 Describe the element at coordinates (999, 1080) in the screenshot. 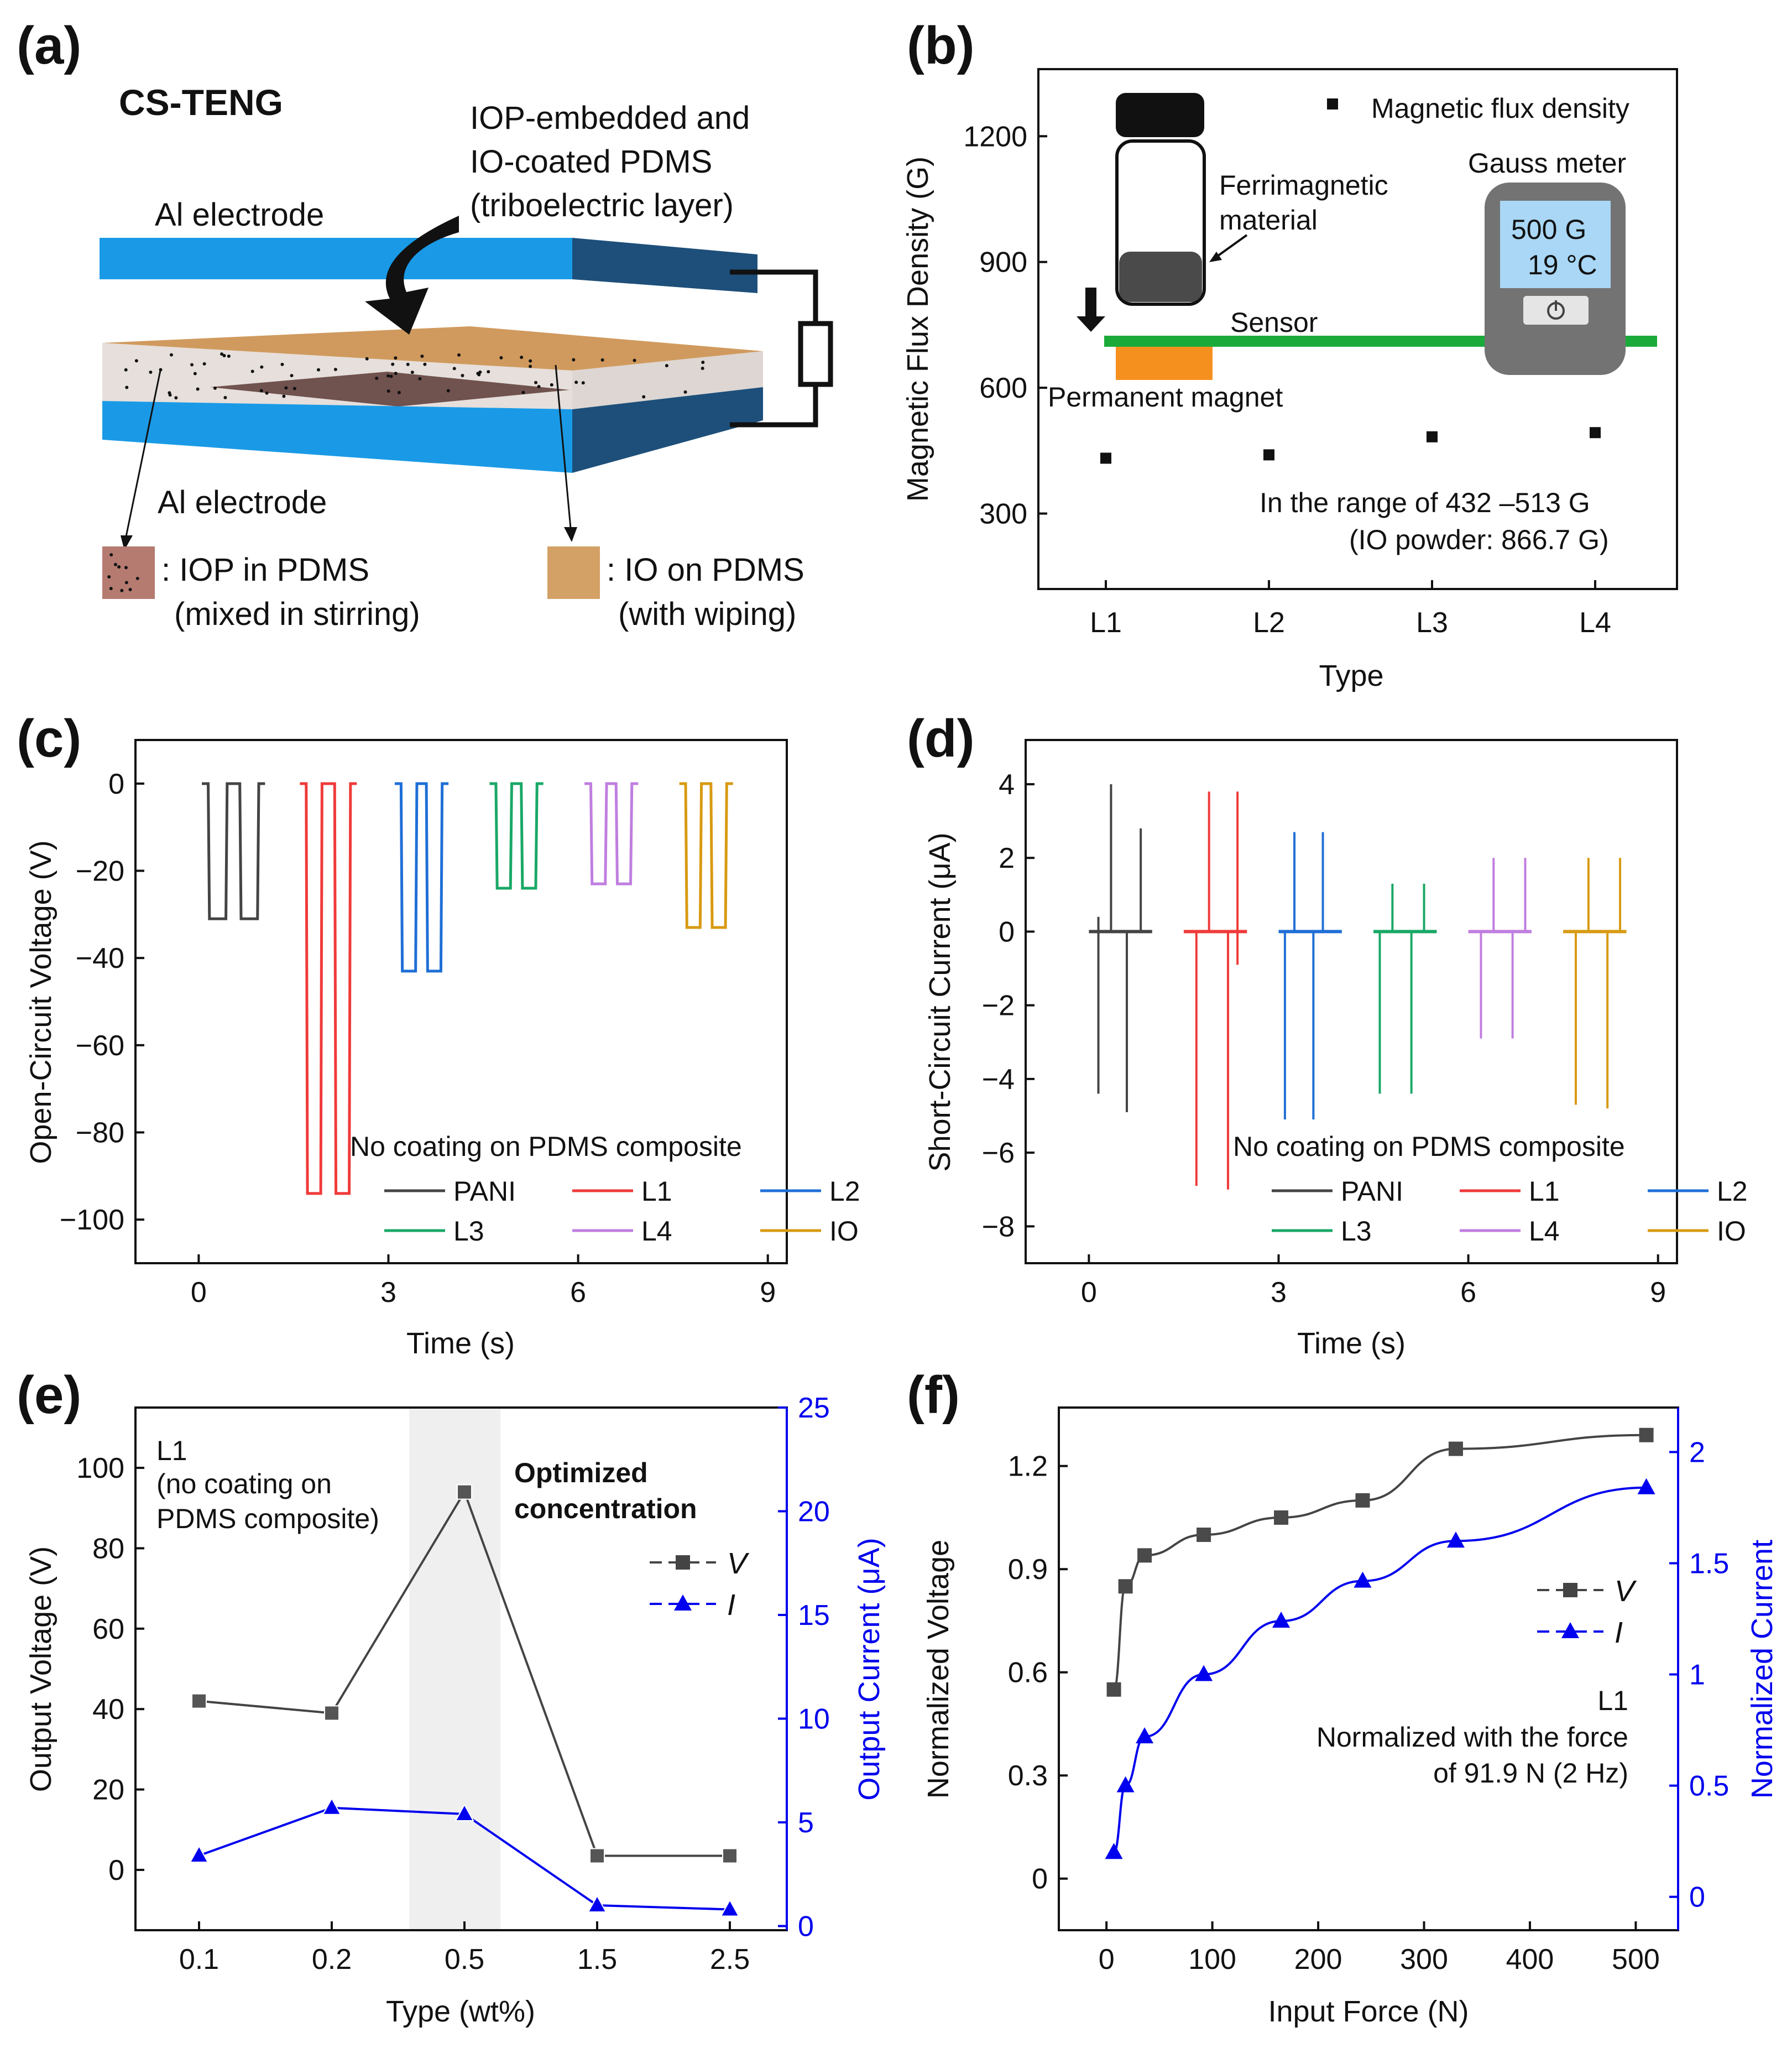

I see `y-tick-label: −4` at that location.